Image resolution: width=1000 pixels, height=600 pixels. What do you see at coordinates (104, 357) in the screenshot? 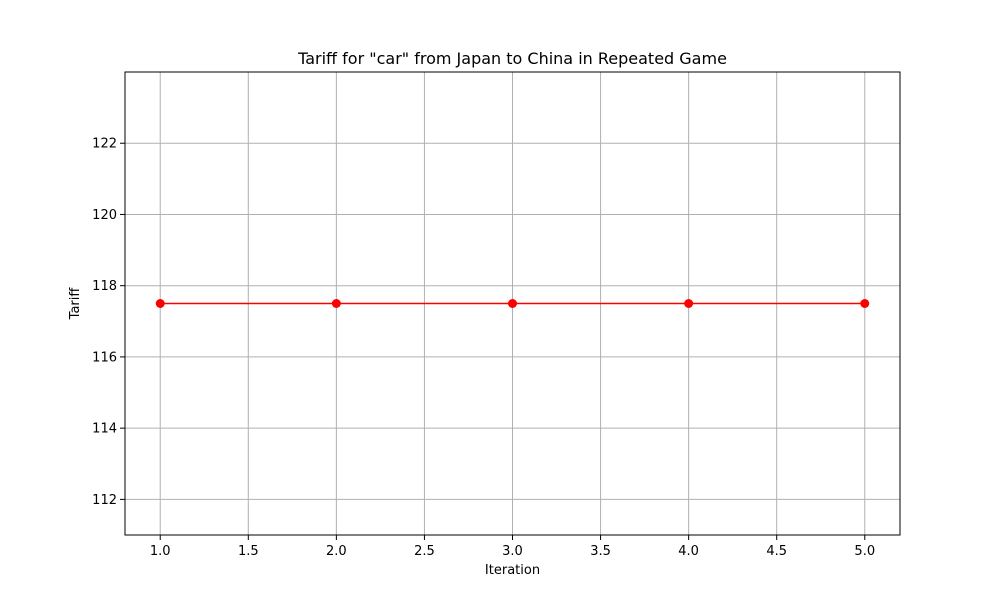
I see `y-tick-label: 116` at bounding box center [104, 357].